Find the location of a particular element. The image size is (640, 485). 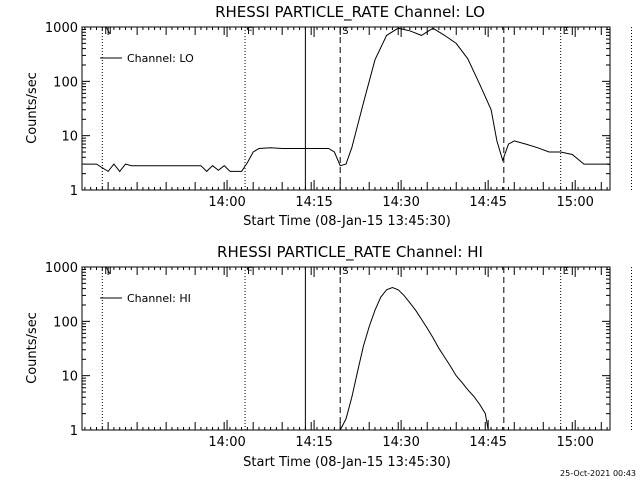

series-line is located at coordinates (414, 358).